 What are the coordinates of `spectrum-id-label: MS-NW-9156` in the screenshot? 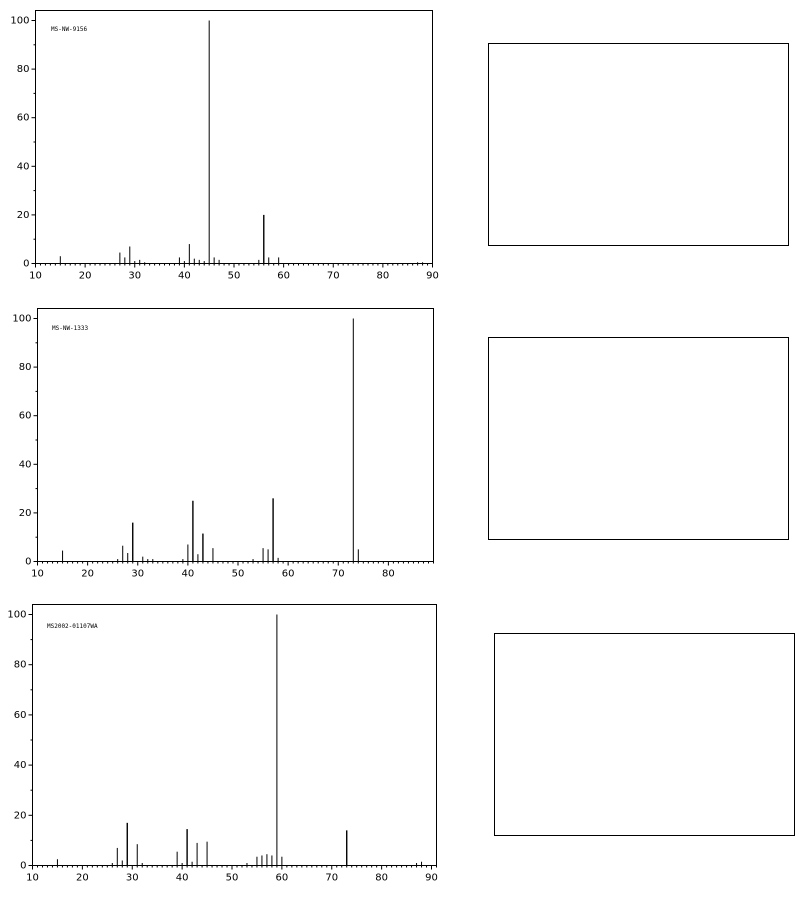 It's located at (69, 29).